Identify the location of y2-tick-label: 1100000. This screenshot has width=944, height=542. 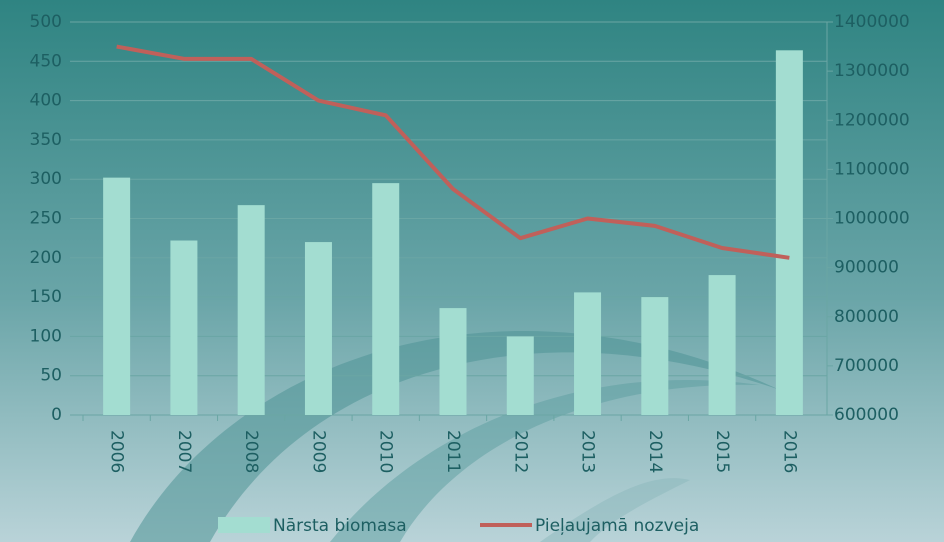
(872, 169).